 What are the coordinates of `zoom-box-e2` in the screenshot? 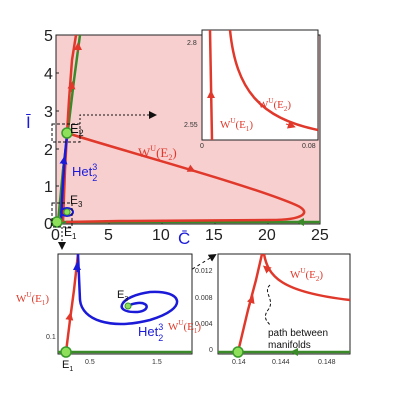 It's located at (66, 133).